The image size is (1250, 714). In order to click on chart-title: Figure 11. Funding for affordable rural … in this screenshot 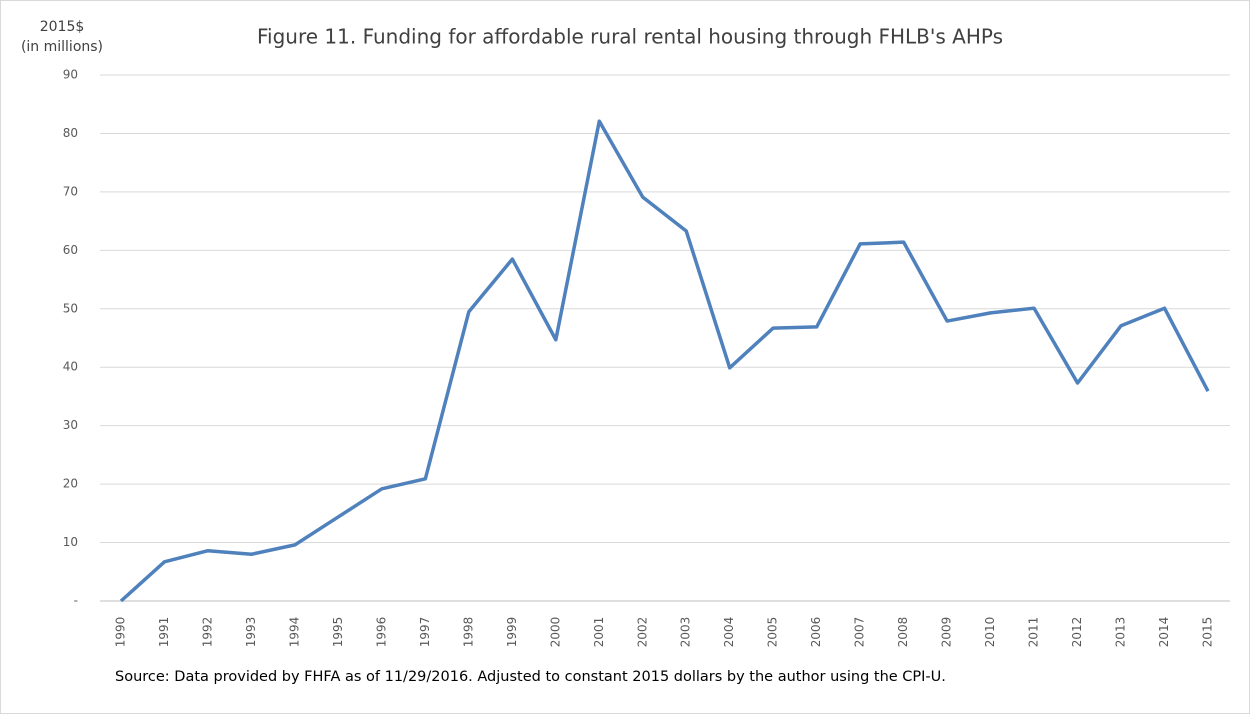, I will do `click(630, 37)`.